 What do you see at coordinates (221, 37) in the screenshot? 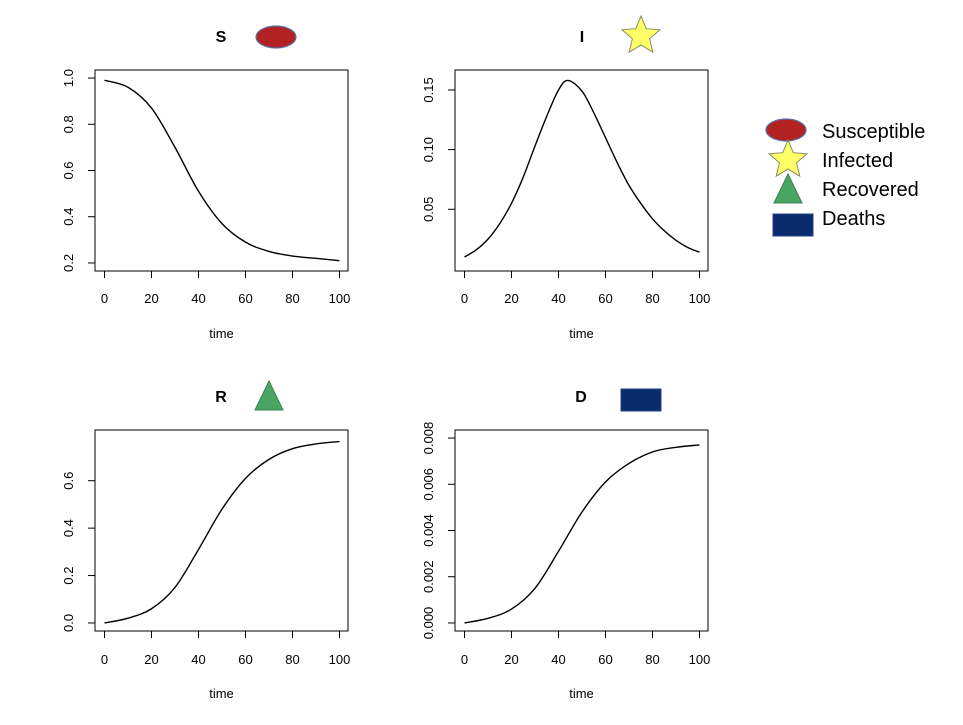
I see `chart-title: S` at bounding box center [221, 37].